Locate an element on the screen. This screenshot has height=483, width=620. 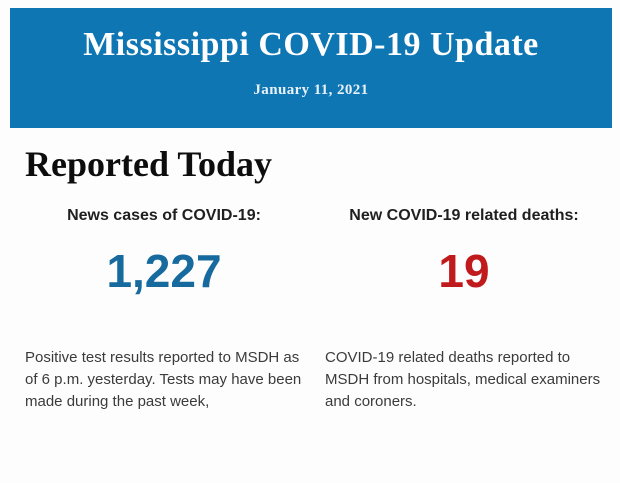
newsletter-date: January 11, 2021 is located at coordinates (311, 90).